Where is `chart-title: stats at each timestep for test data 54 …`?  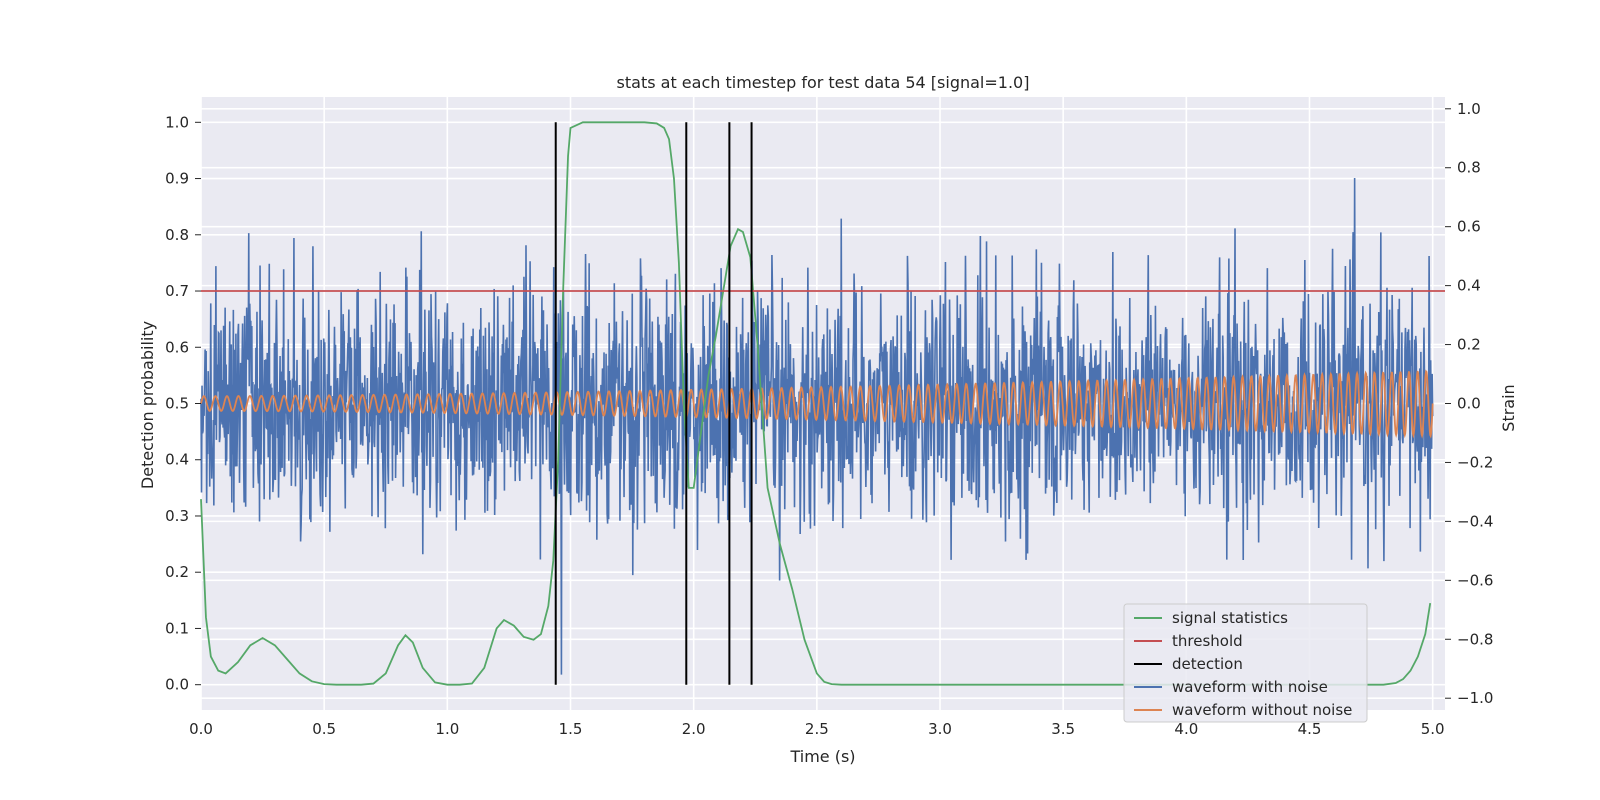 chart-title: stats at each timestep for test data 54 … is located at coordinates (823, 82).